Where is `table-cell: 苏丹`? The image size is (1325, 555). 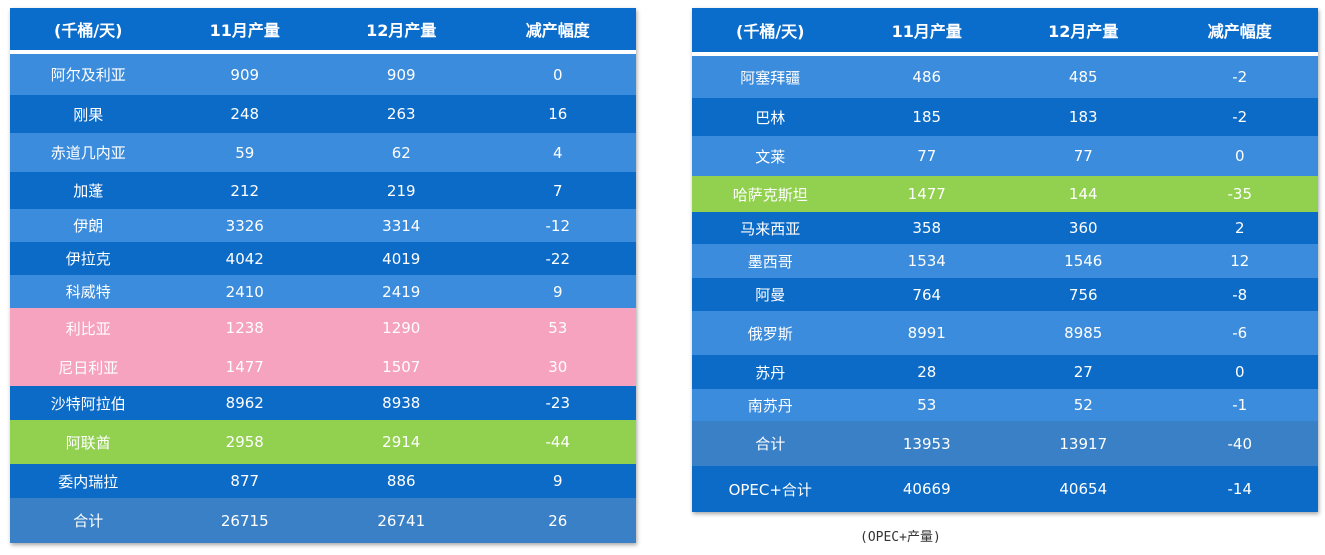
table-cell: 苏丹 is located at coordinates (770, 372).